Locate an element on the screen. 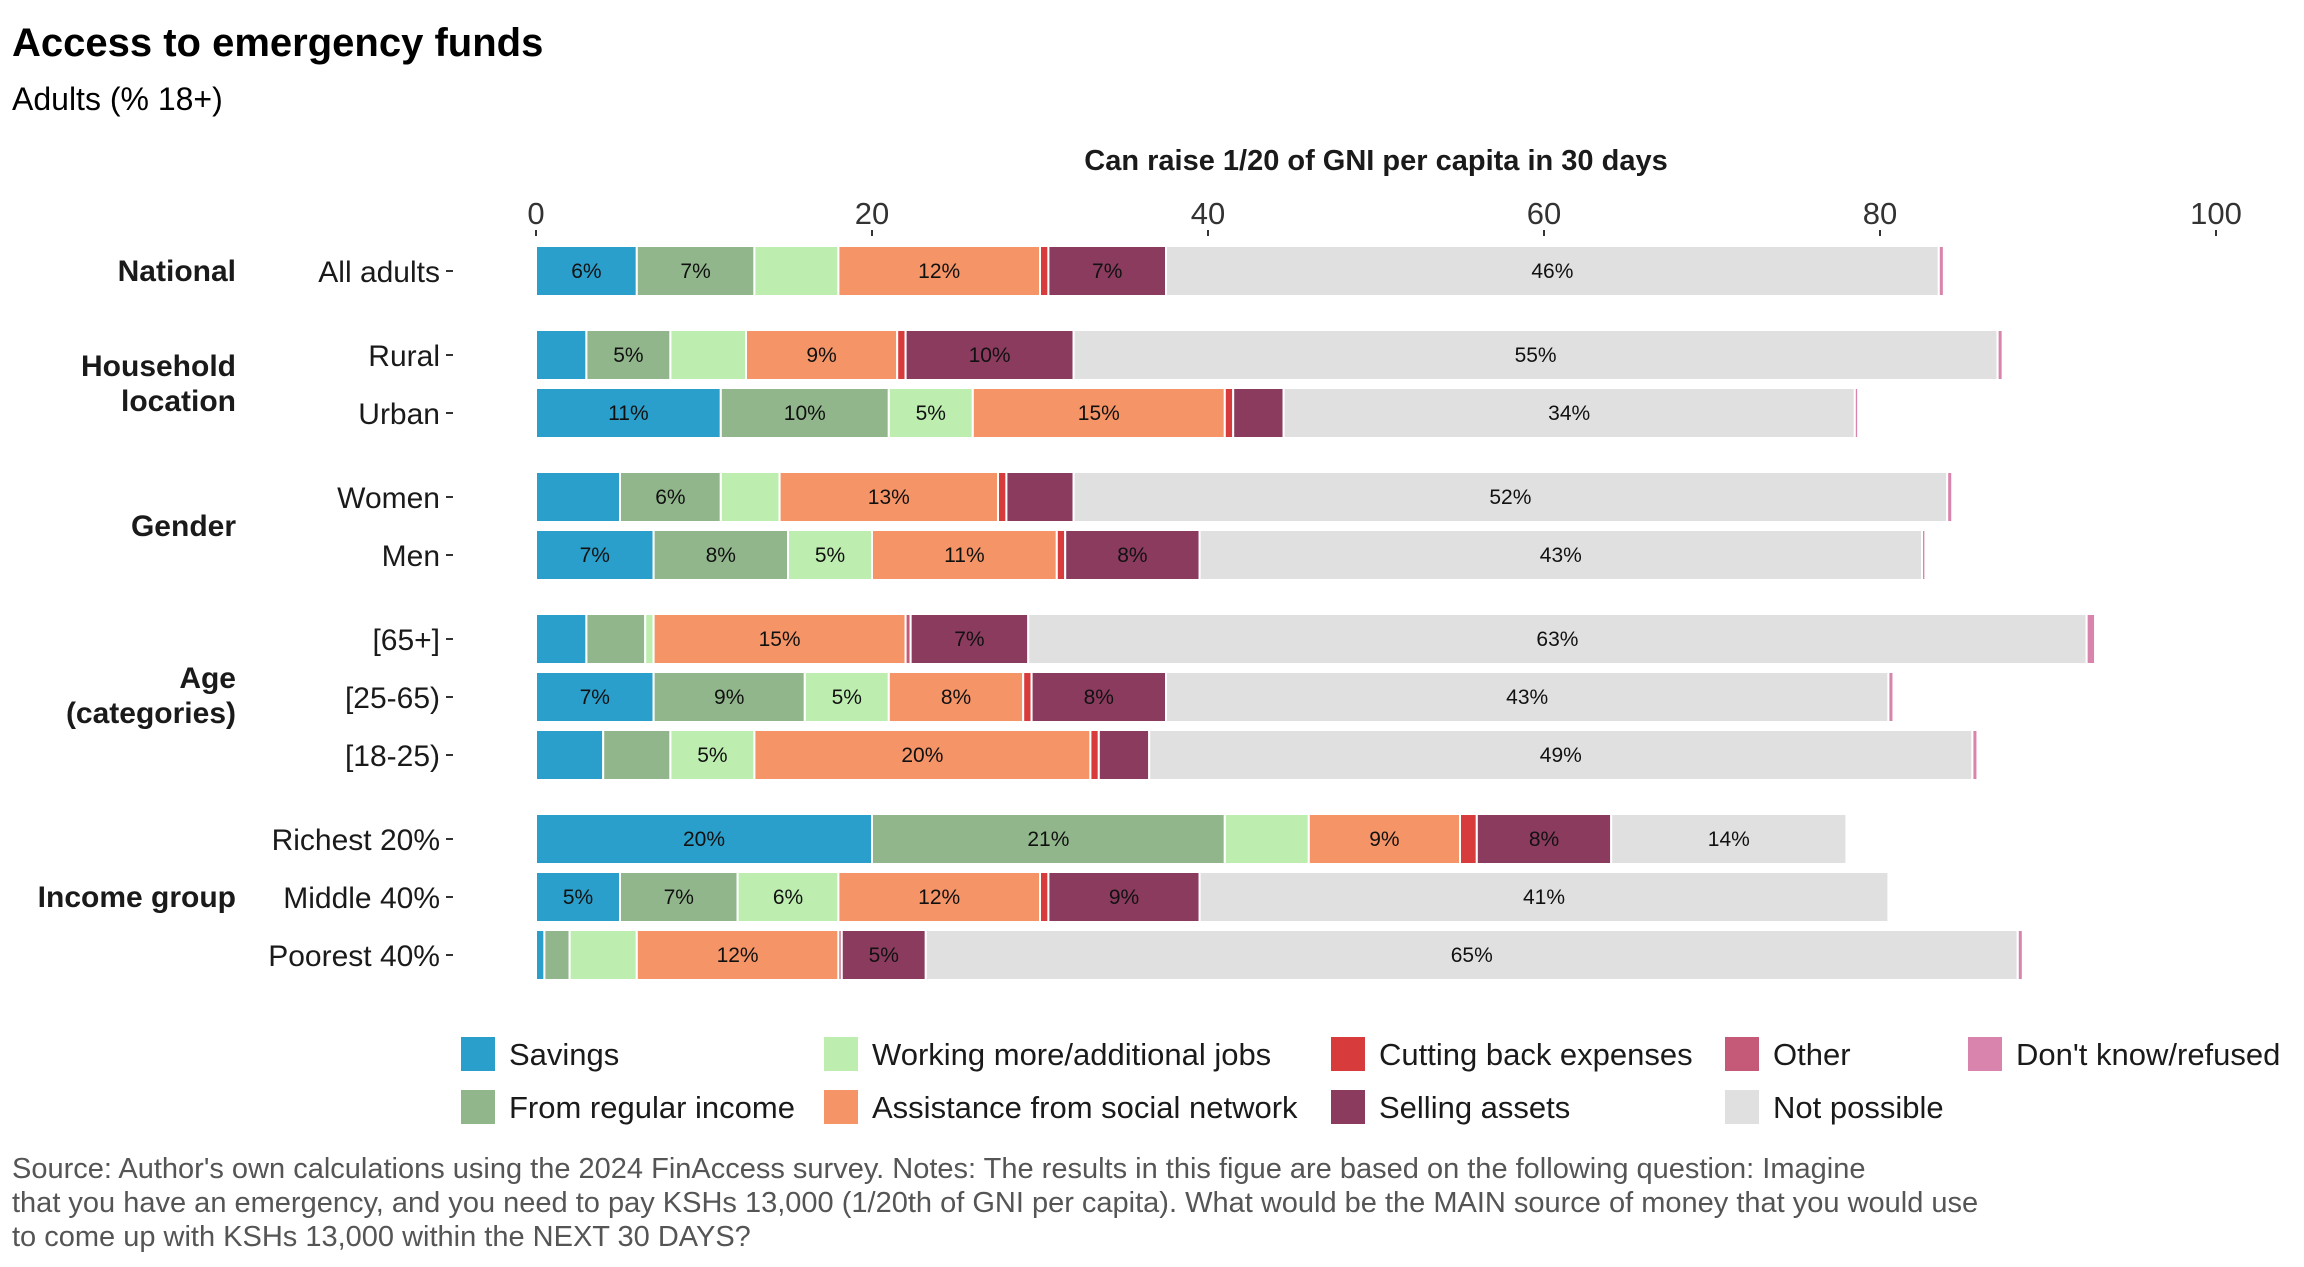 The width and height of the screenshot is (2304, 1267). row-label: Middle 40% is located at coordinates (361, 898).